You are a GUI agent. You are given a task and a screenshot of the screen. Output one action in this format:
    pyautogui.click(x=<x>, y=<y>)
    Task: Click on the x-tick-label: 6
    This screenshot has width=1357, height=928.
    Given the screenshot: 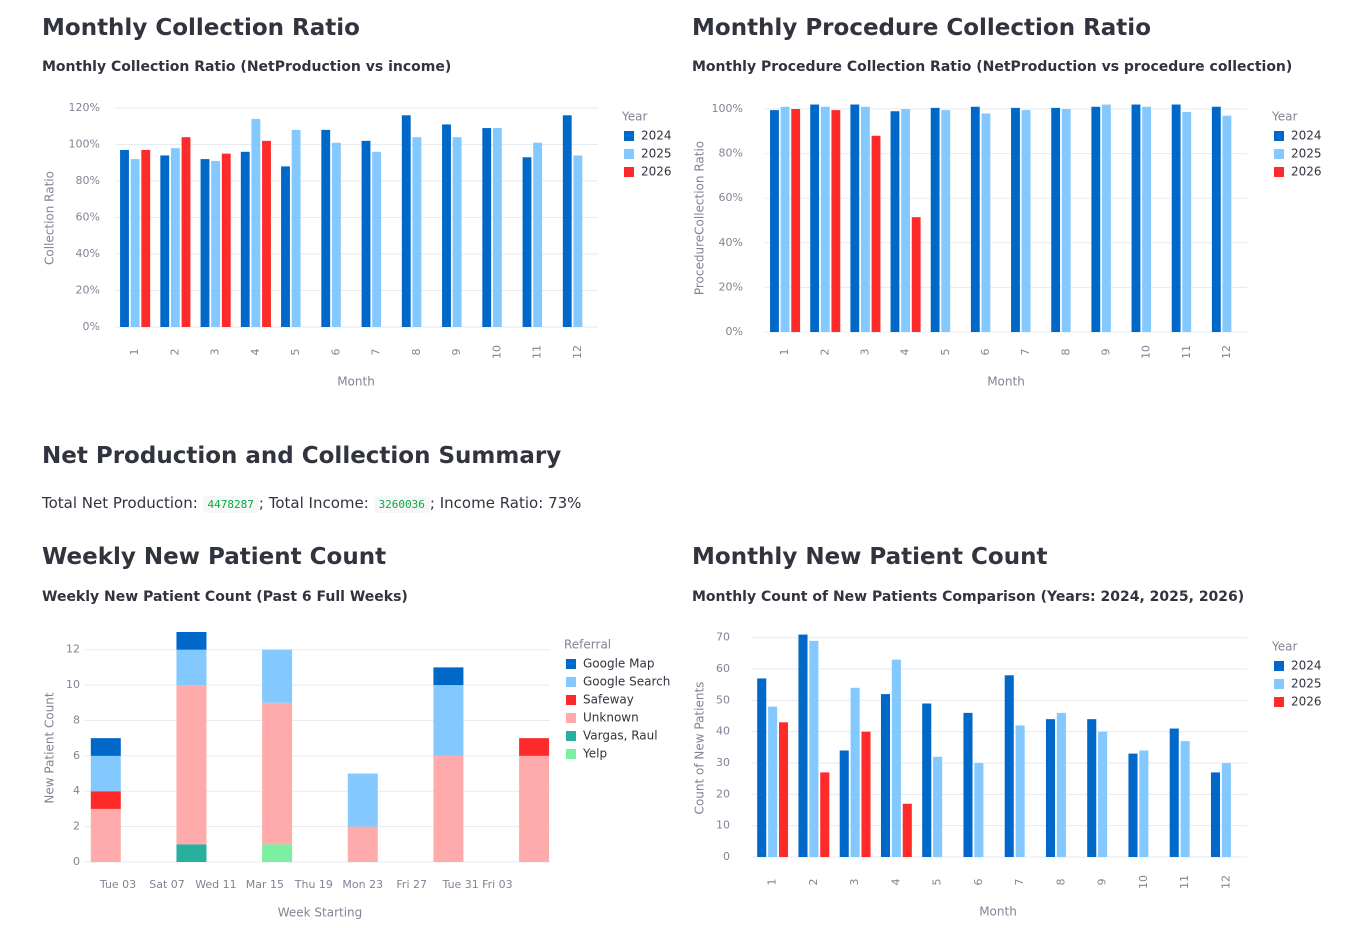 What is the action you would take?
    pyautogui.click(x=985, y=352)
    